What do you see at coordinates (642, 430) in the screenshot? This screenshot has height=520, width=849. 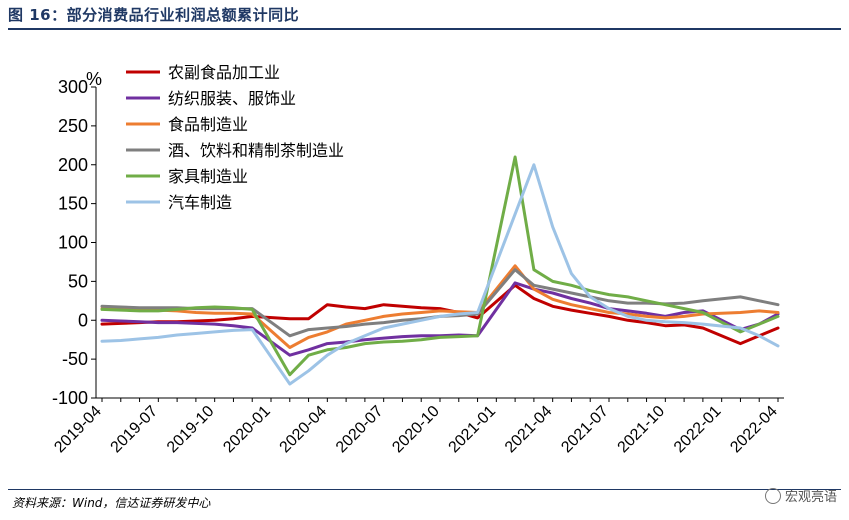 I see `x-tick-label: 2021-10` at bounding box center [642, 430].